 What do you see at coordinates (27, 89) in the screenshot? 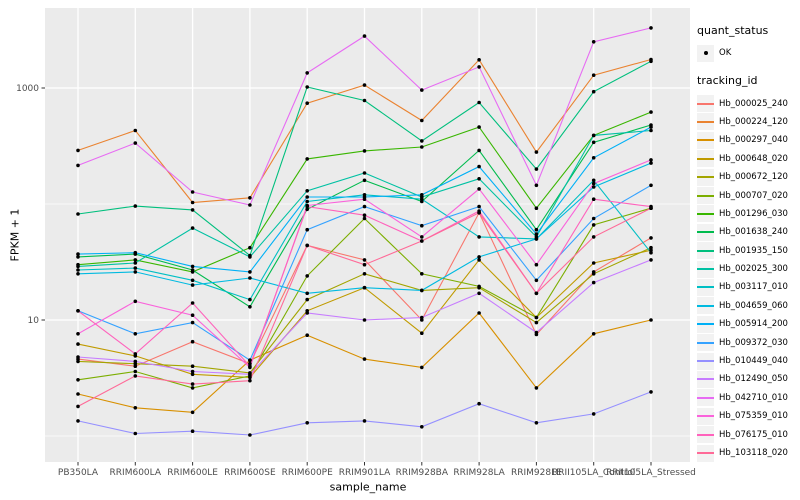
I see `y-tick-label: 1000` at bounding box center [27, 89].